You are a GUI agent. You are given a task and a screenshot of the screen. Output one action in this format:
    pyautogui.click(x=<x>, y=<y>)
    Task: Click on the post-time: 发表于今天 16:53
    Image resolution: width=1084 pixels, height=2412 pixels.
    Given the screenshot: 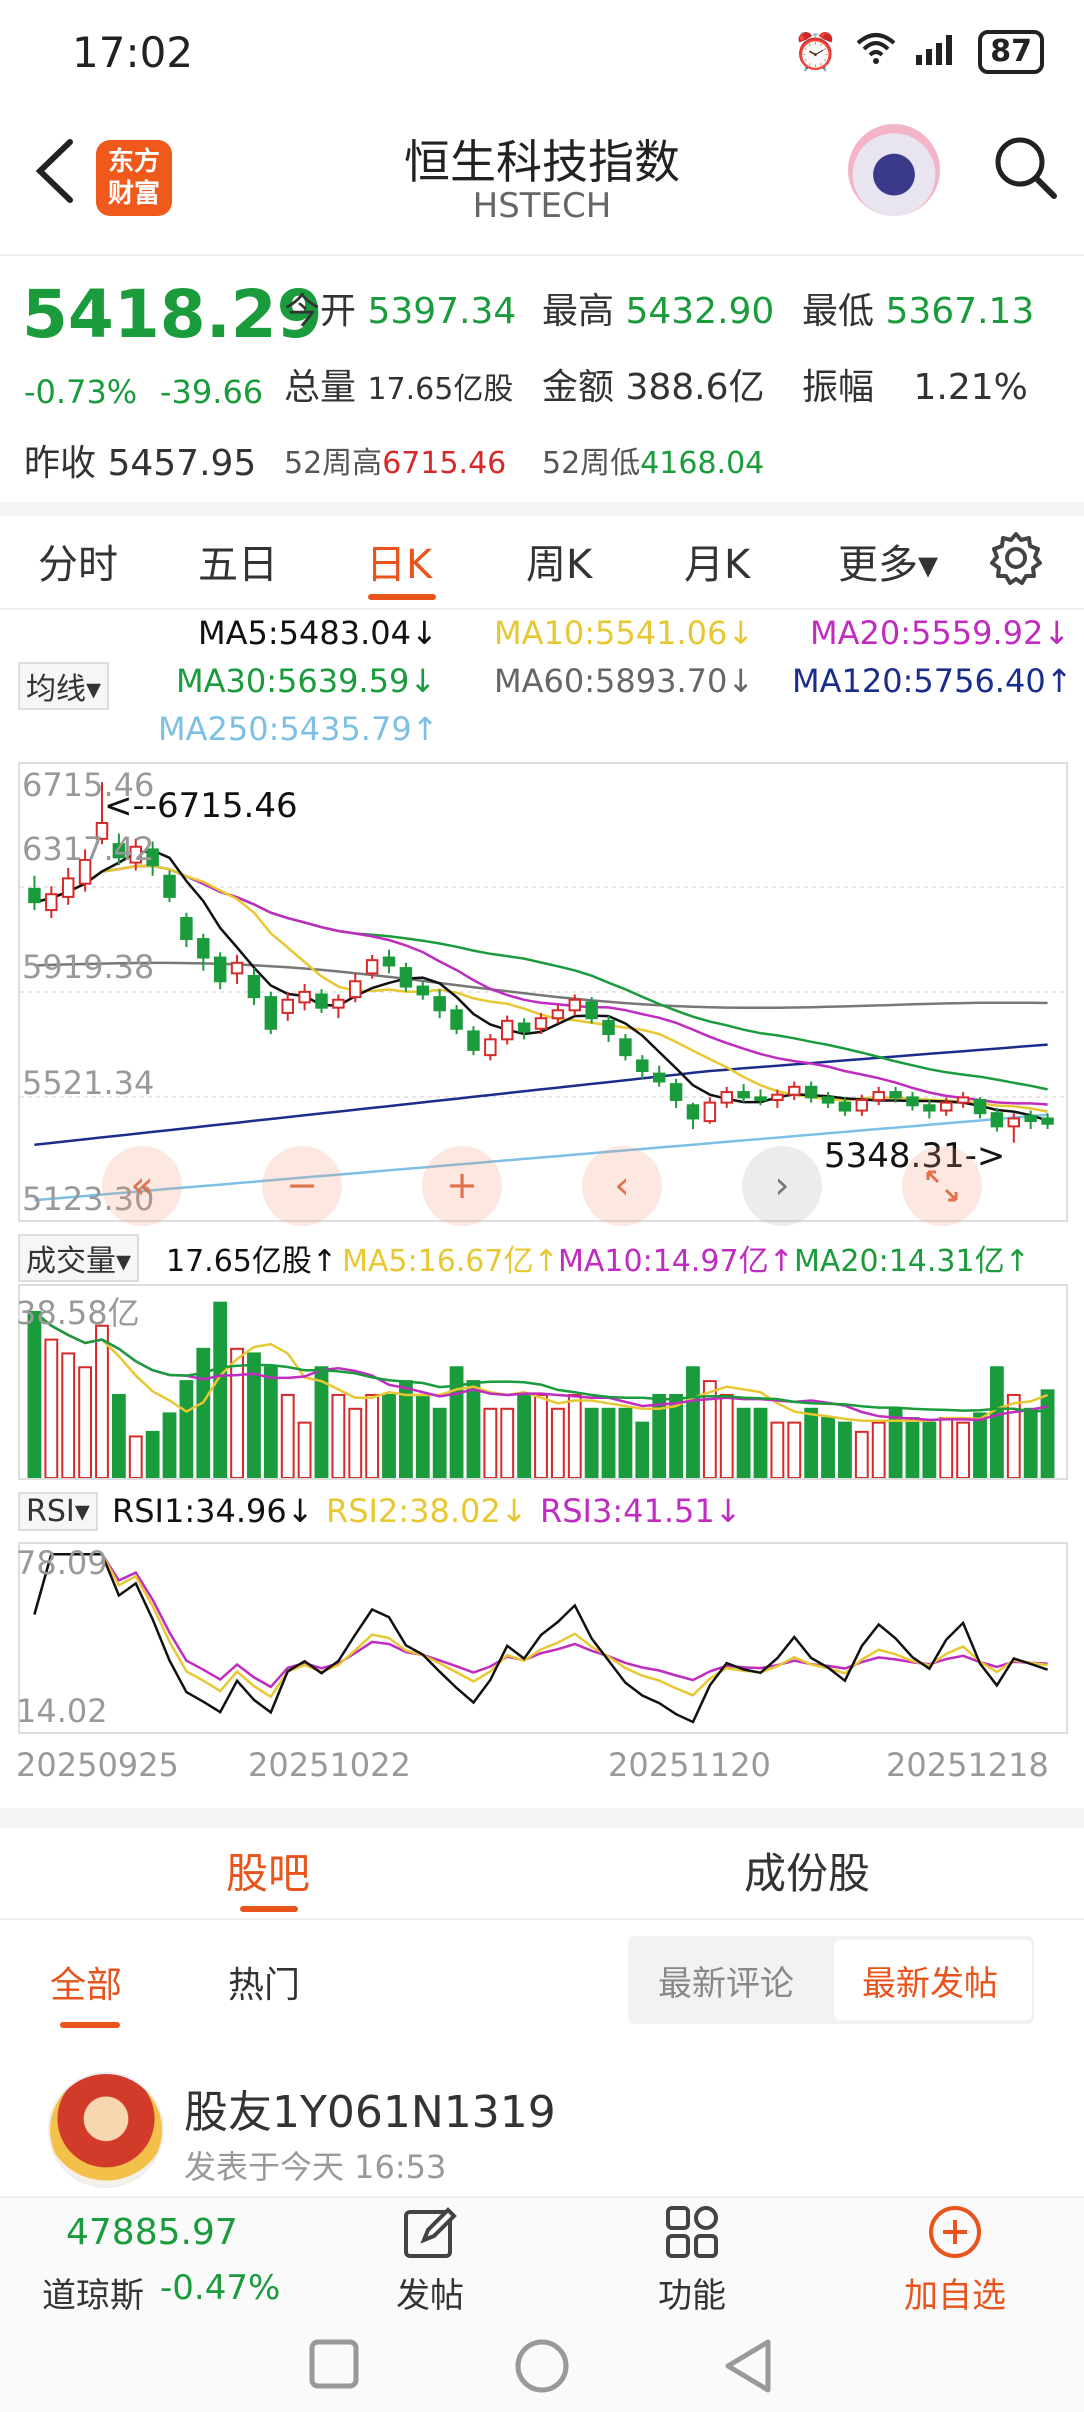 What is the action you would take?
    pyautogui.click(x=315, y=2167)
    